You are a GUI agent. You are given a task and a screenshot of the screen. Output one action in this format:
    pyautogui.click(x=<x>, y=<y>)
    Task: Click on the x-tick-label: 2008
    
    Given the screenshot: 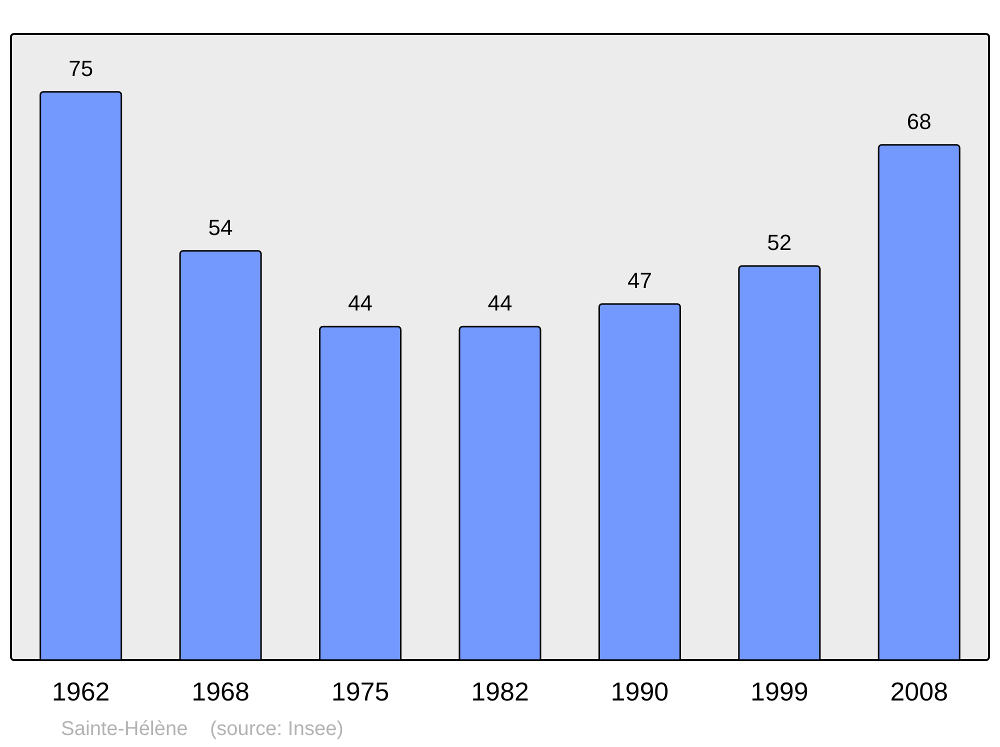 What is the action you would take?
    pyautogui.click(x=919, y=691)
    